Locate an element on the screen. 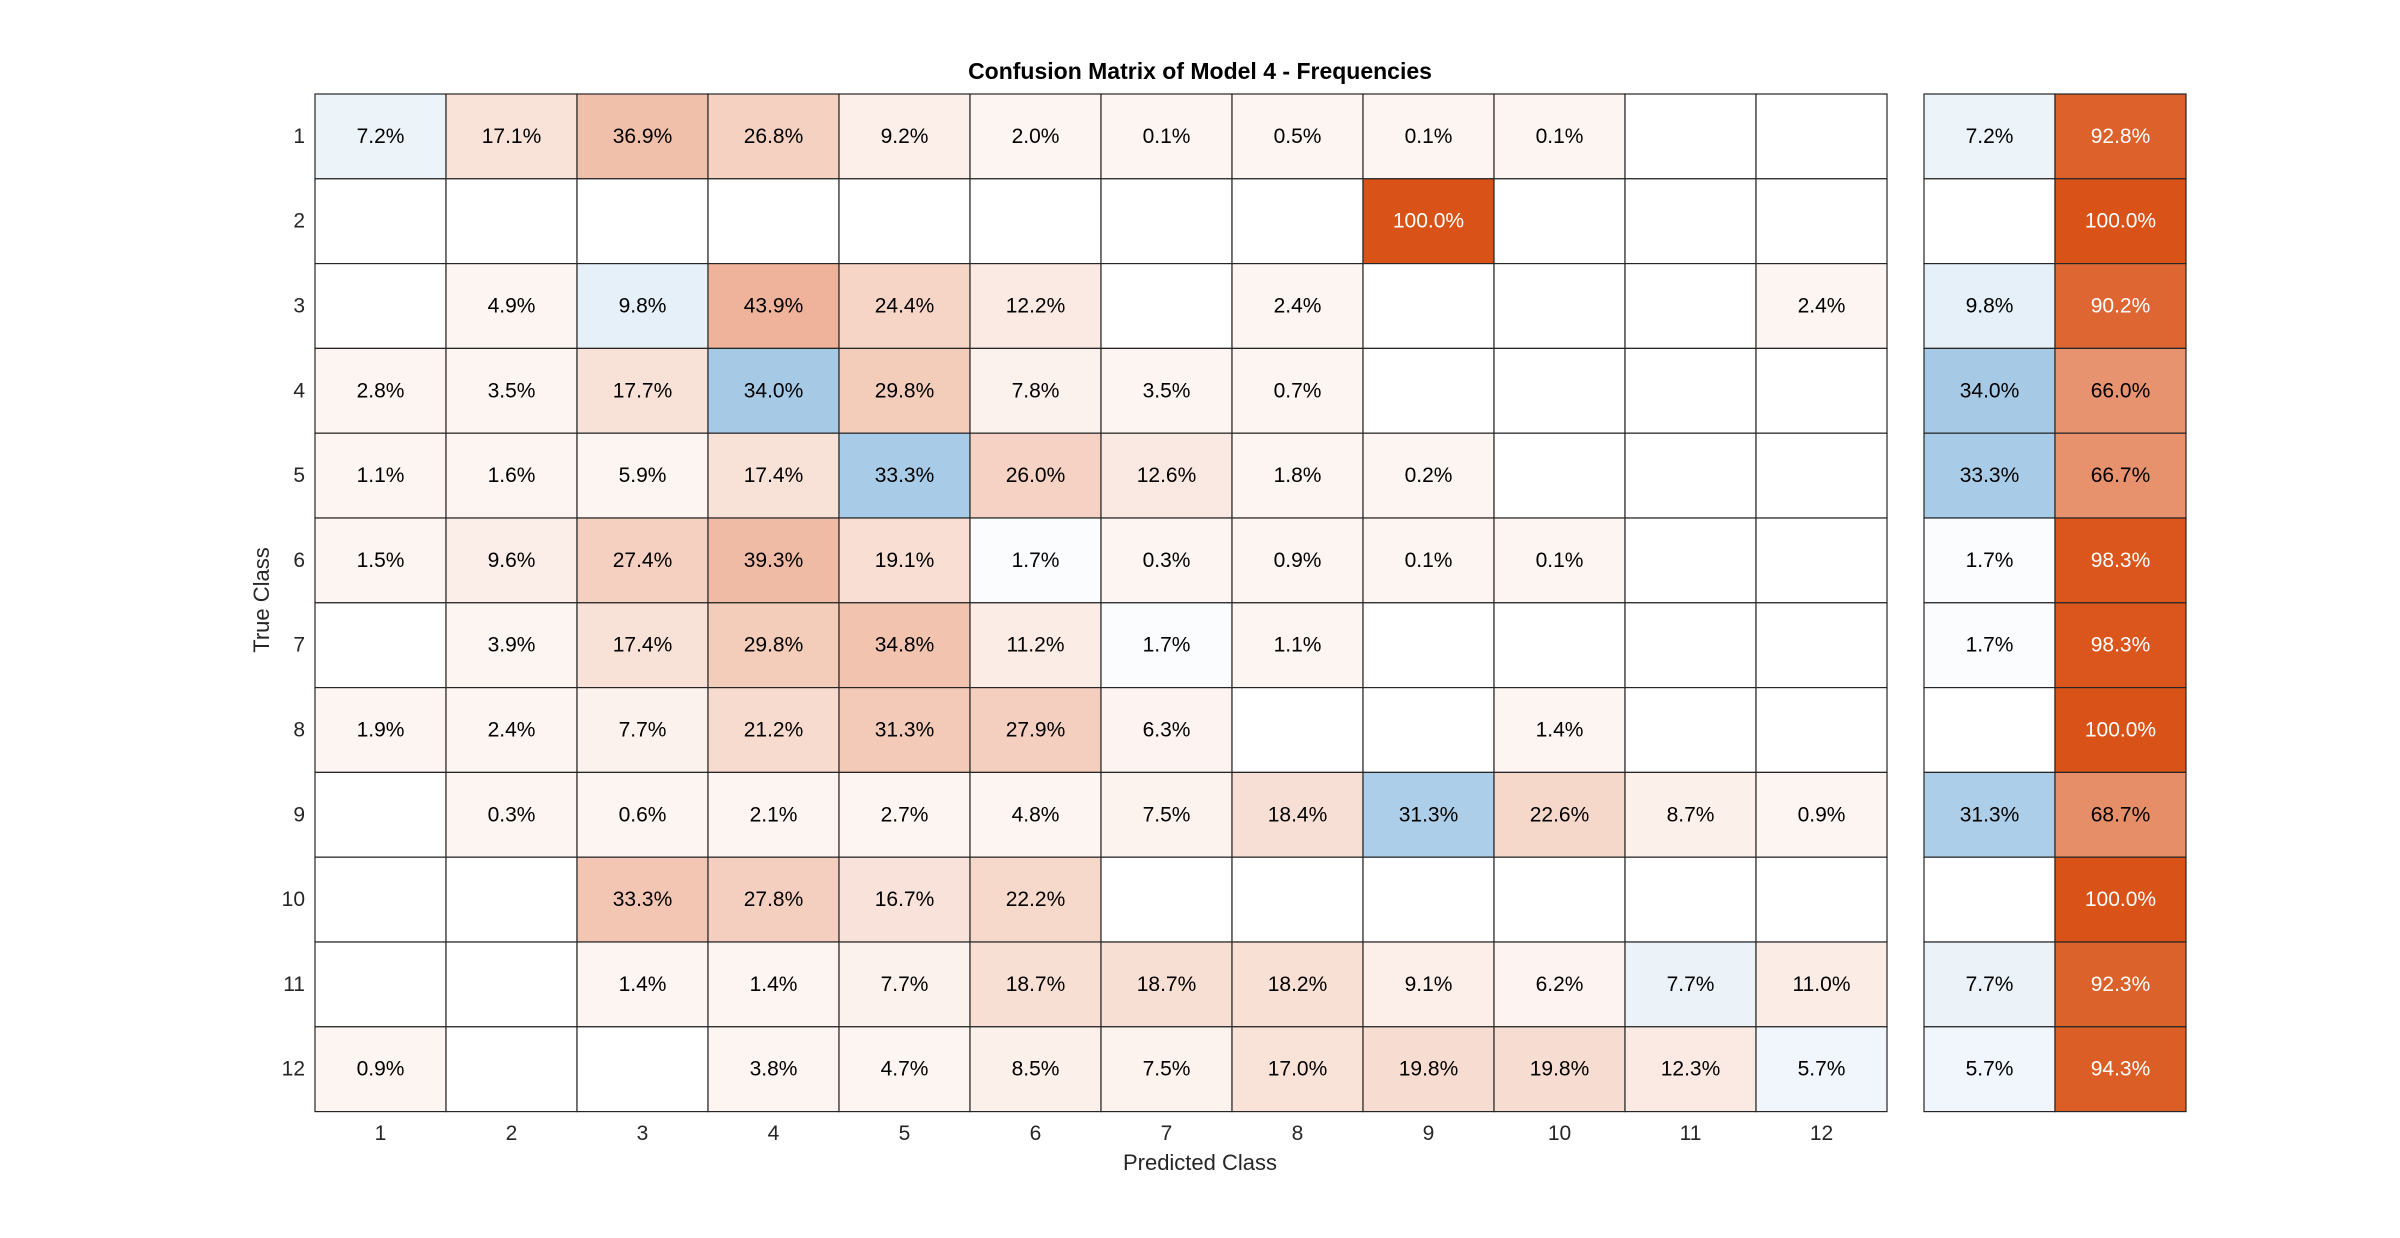 This screenshot has width=2400, height=1238. cell-value-label: 8.7% is located at coordinates (1691, 814).